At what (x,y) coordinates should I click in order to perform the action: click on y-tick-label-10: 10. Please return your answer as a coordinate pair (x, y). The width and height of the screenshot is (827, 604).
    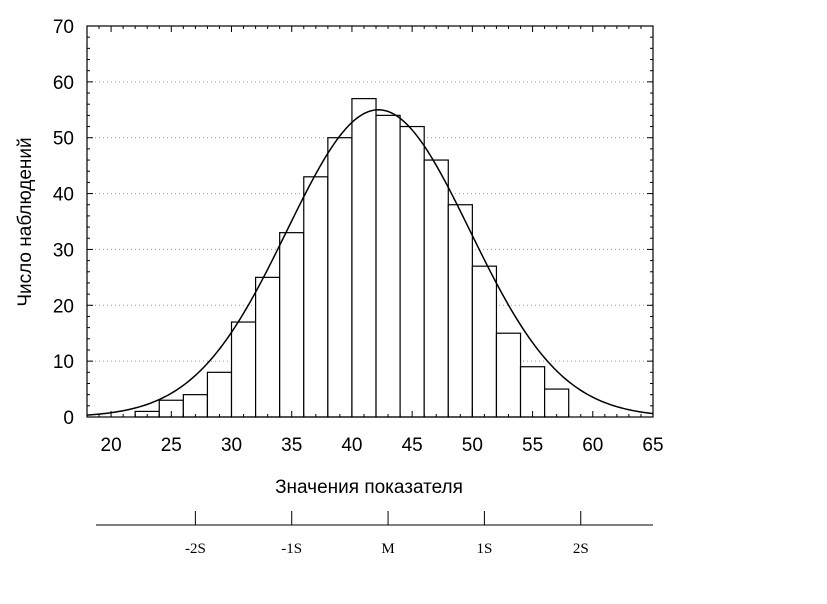
    Looking at the image, I should click on (63, 362).